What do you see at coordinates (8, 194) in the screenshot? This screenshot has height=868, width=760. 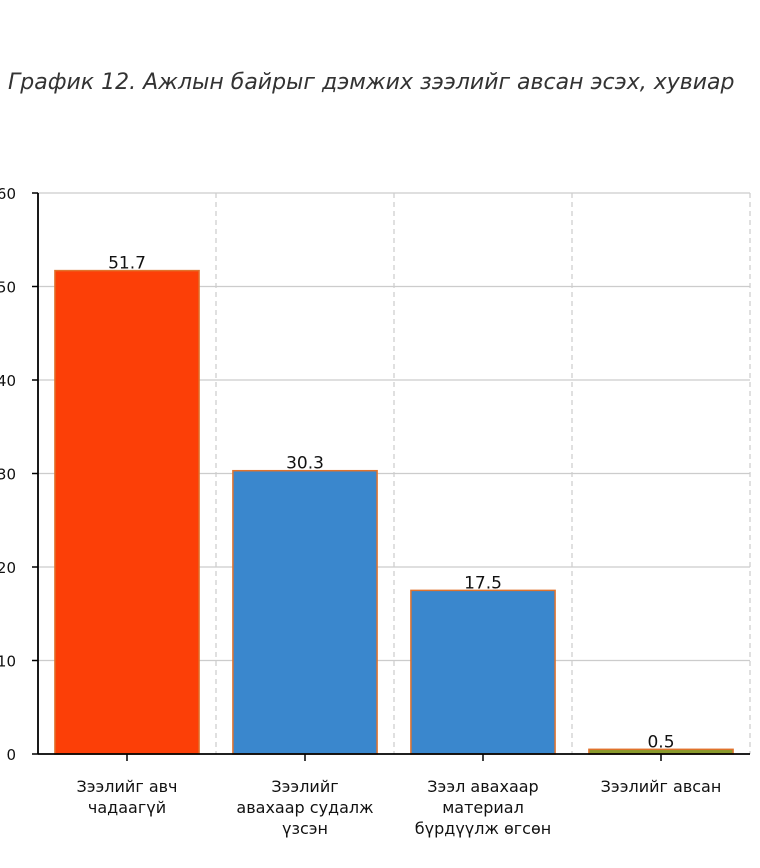 I see `y-tick-label-60: 60` at bounding box center [8, 194].